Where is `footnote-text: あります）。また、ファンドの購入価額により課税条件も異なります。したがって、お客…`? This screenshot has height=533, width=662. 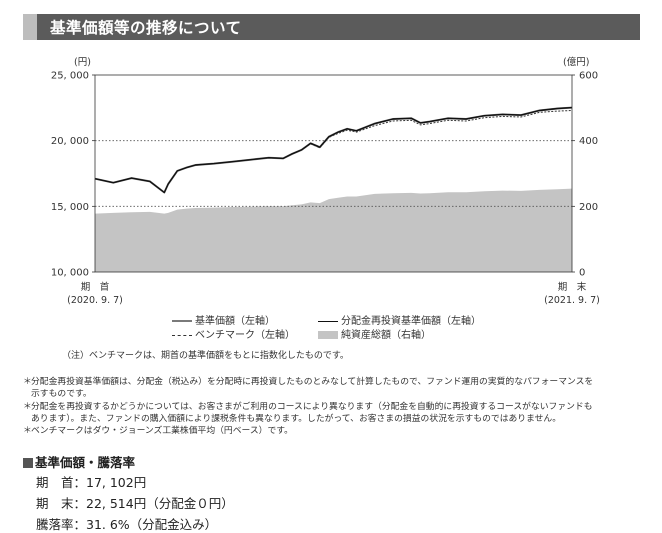
footnote-text: あります）。また、ファンドの購入価額により課税条件も異なります。したがって、お客… is located at coordinates (296, 419).